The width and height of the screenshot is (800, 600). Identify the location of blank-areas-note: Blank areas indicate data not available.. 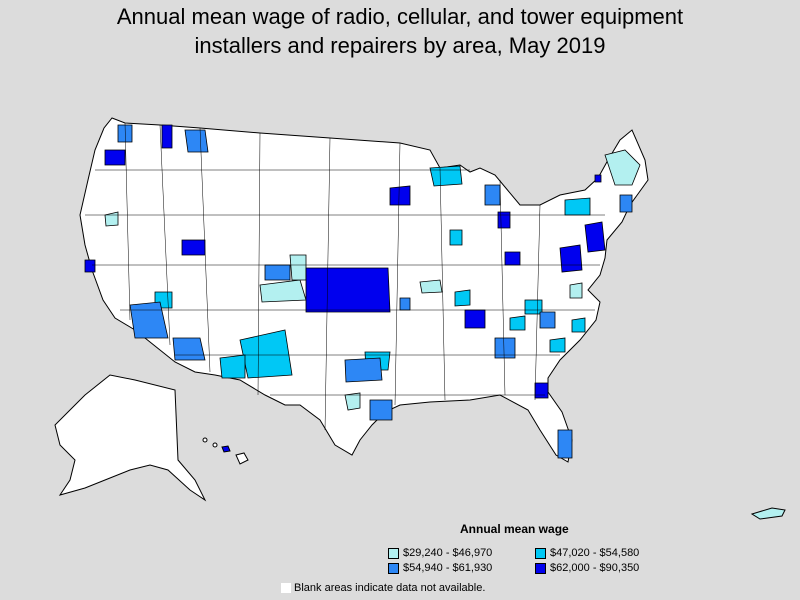
(383, 588).